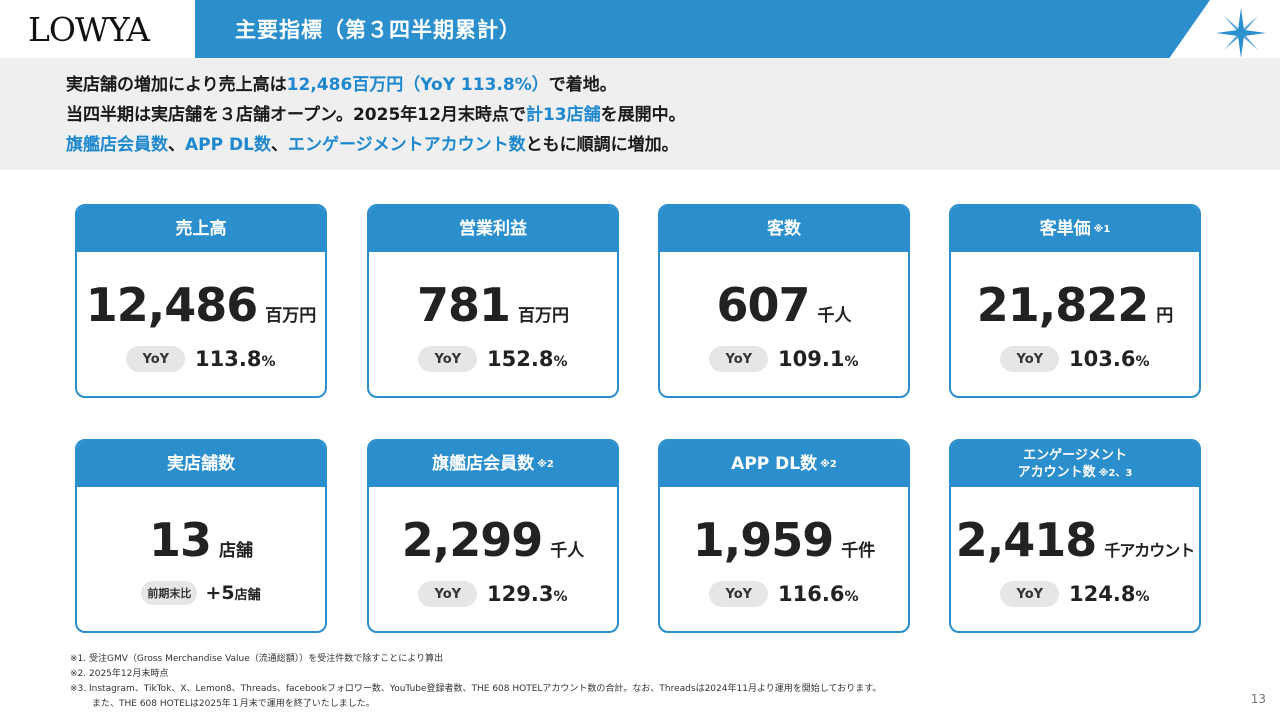 This screenshot has width=1280, height=720. What do you see at coordinates (378, 30) in the screenshot?
I see `page-title: 主要指標（第３四半期累計）` at bounding box center [378, 30].